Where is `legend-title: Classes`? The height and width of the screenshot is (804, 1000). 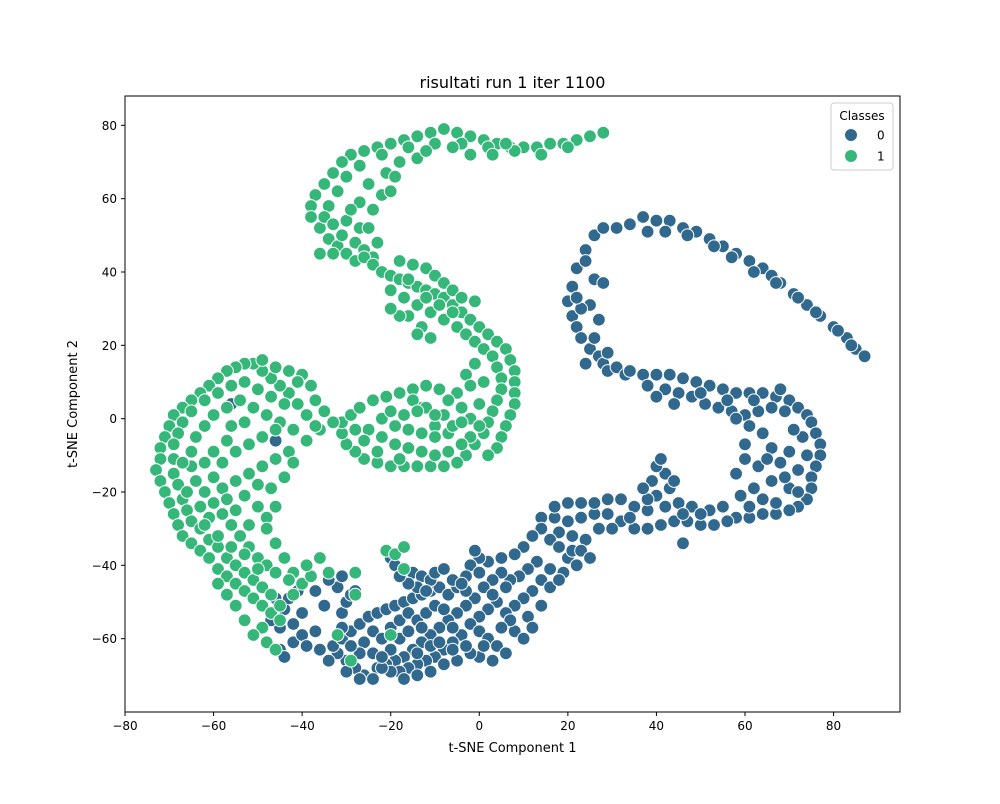 legend-title: Classes is located at coordinates (861, 116).